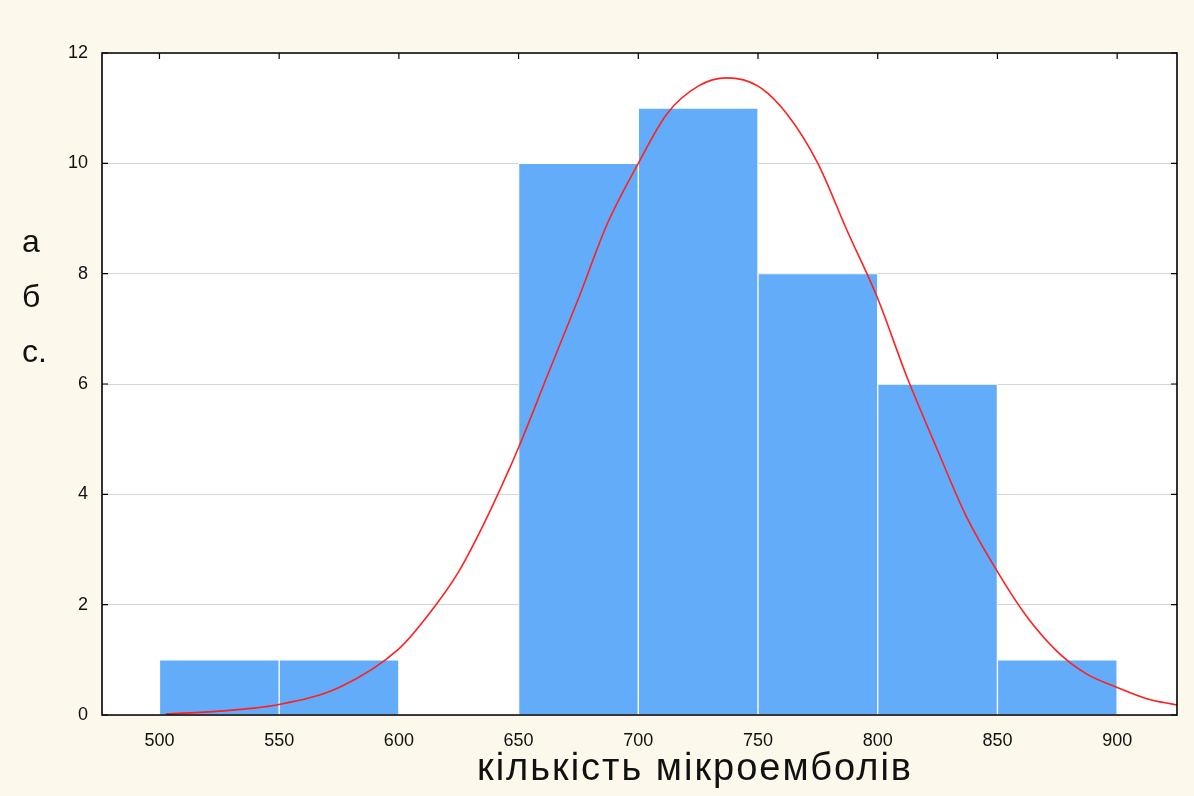 The width and height of the screenshot is (1194, 796). Describe the element at coordinates (279, 739) in the screenshot. I see `x-tick-label: 550` at that location.